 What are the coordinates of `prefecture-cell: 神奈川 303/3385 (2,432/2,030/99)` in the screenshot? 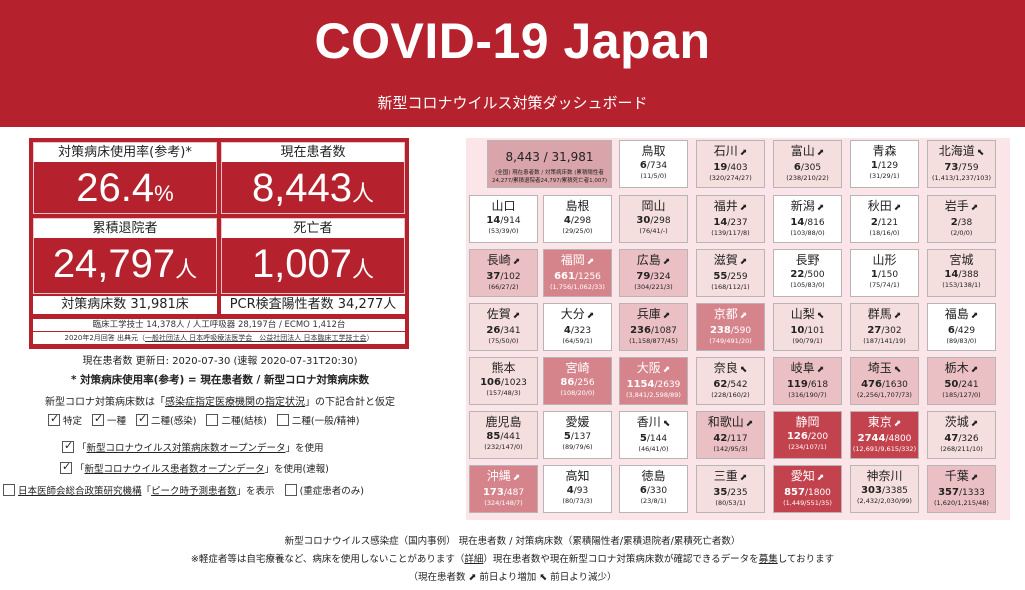 It's located at (884, 489).